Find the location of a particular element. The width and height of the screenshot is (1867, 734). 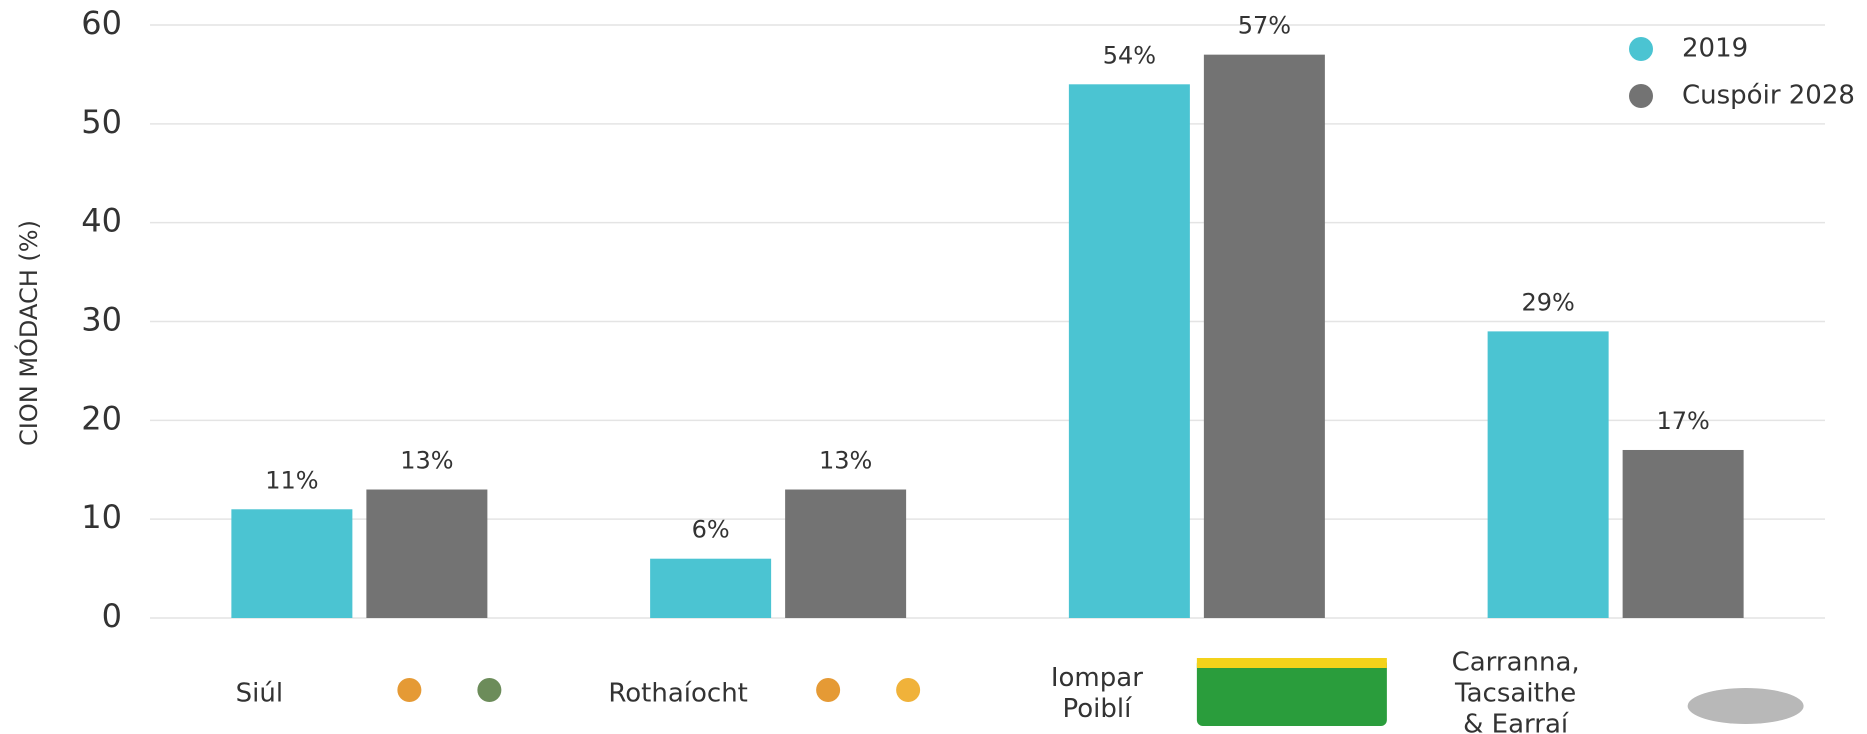

value-label: 29% is located at coordinates (1547, 302).